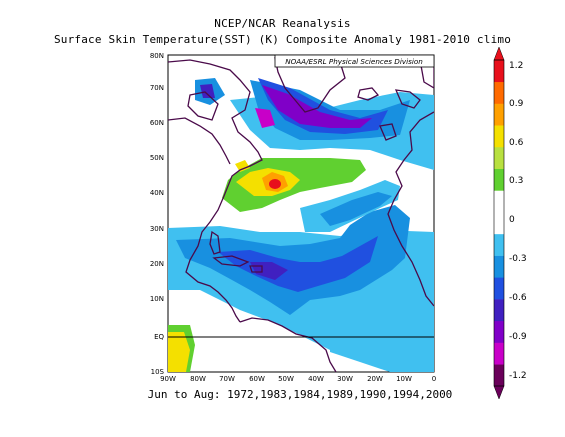 The height and width of the screenshot is (437, 565). Describe the element at coordinates (518, 337) in the screenshot. I see `colorbar-label-neg0.9: -0.9` at that location.